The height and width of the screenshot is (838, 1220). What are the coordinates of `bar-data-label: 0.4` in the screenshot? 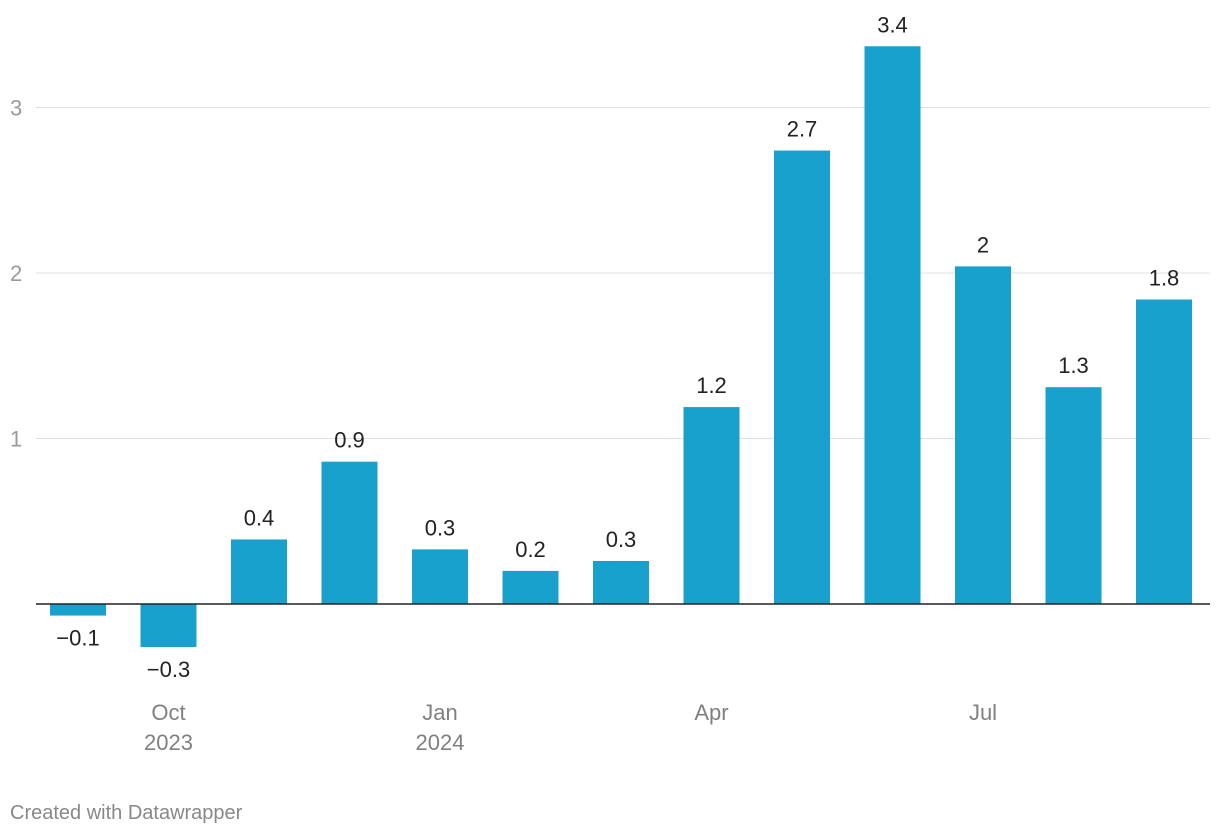 It's located at (259, 517).